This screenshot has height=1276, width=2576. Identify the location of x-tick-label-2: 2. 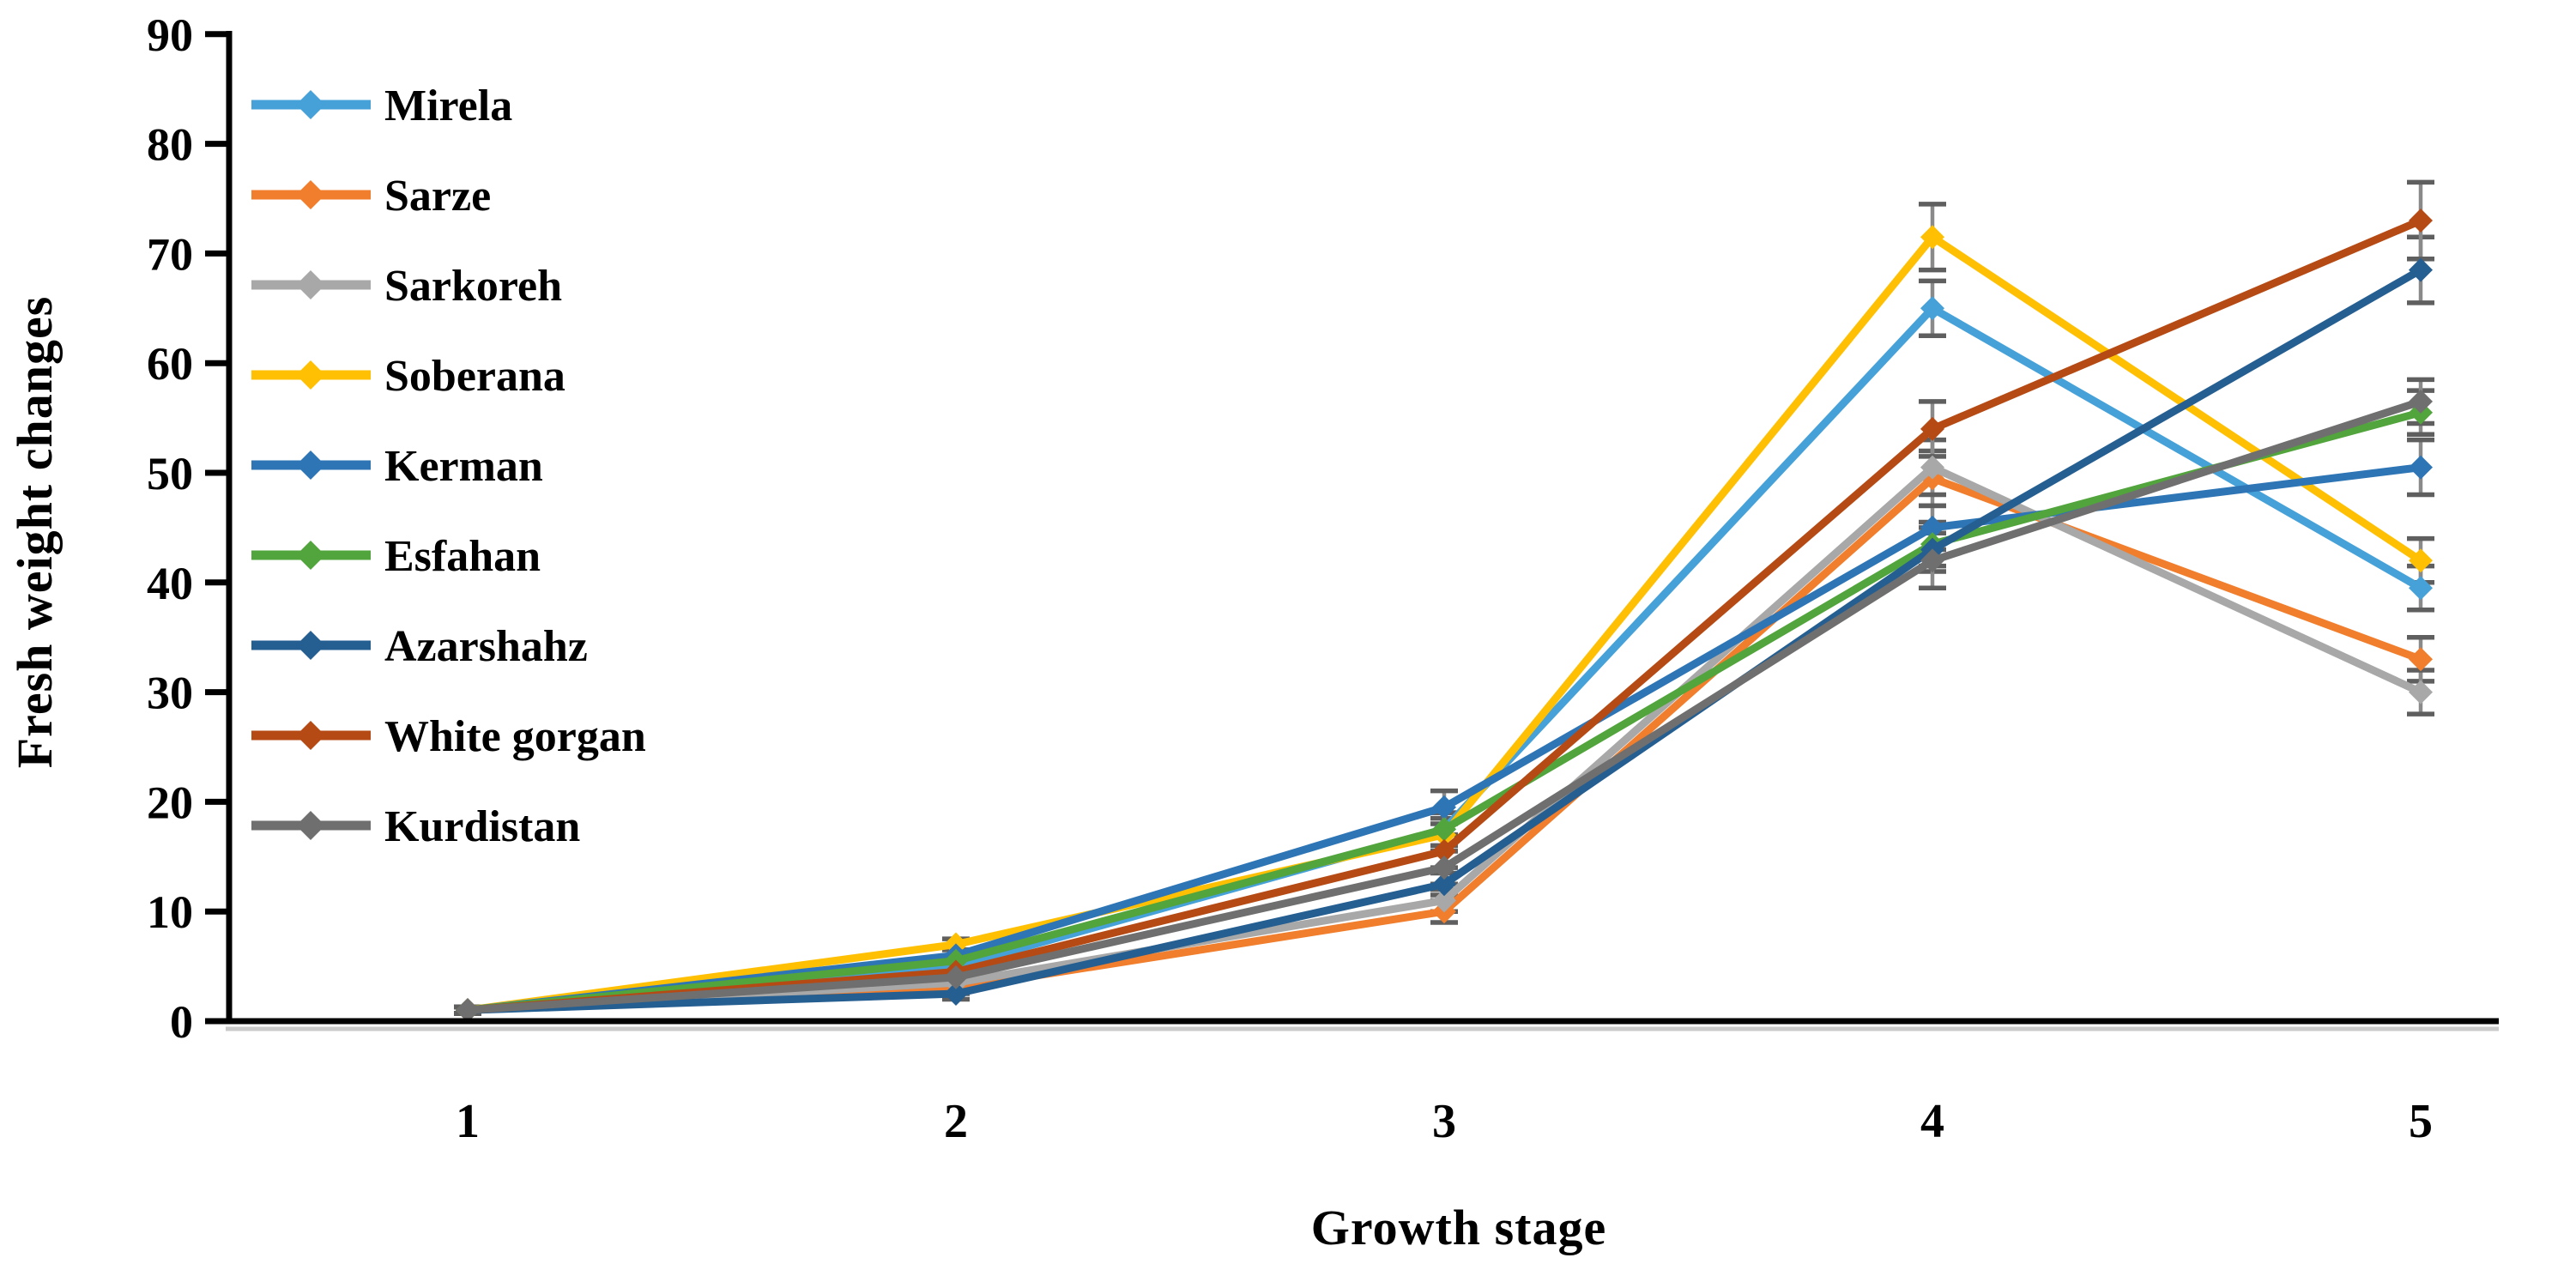
(956, 1121).